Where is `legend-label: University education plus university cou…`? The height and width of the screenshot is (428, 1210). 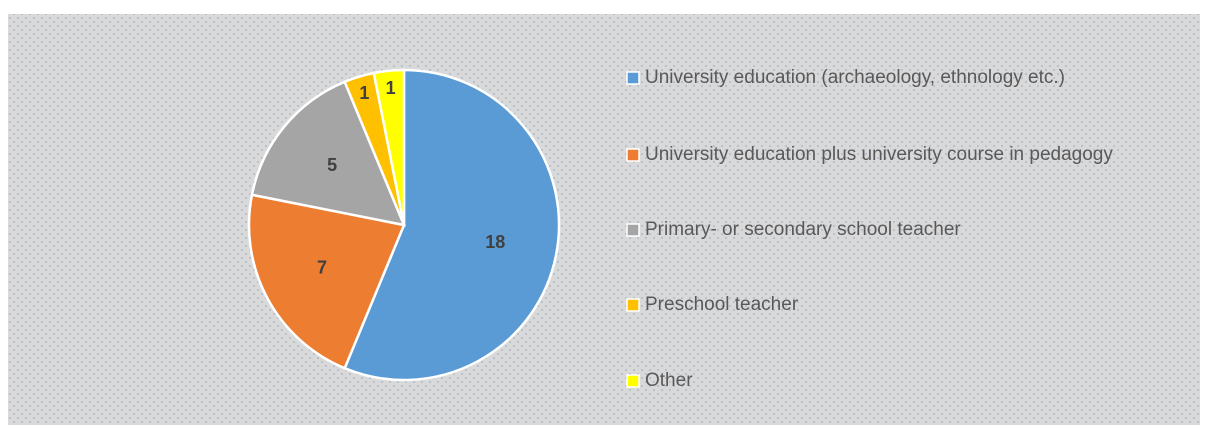
legend-label: University education plus university cou… is located at coordinates (879, 154).